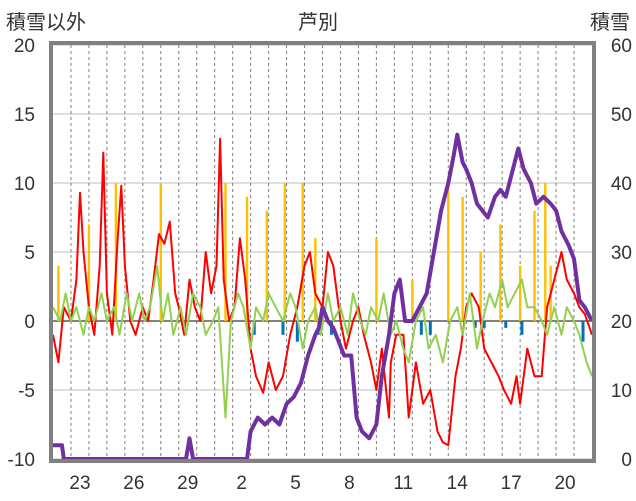  Describe the element at coordinates (626, 460) in the screenshot. I see `y-right-tick-label: 0` at that location.